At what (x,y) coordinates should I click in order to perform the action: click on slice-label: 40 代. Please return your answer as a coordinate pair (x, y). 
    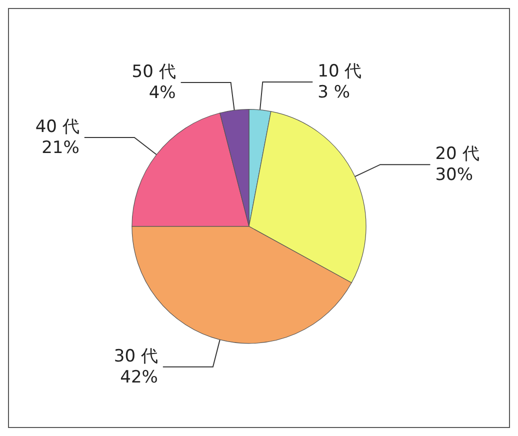
    Looking at the image, I should click on (57, 126).